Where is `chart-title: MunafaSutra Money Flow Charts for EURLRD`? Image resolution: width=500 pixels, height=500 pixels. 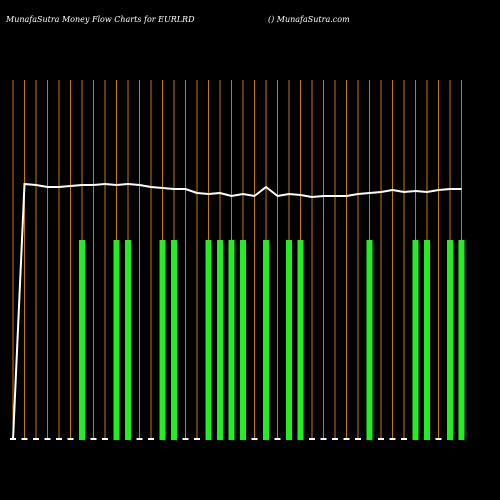 chart-title: MunafaSutra Money Flow Charts for EURLRD is located at coordinates (100, 19).